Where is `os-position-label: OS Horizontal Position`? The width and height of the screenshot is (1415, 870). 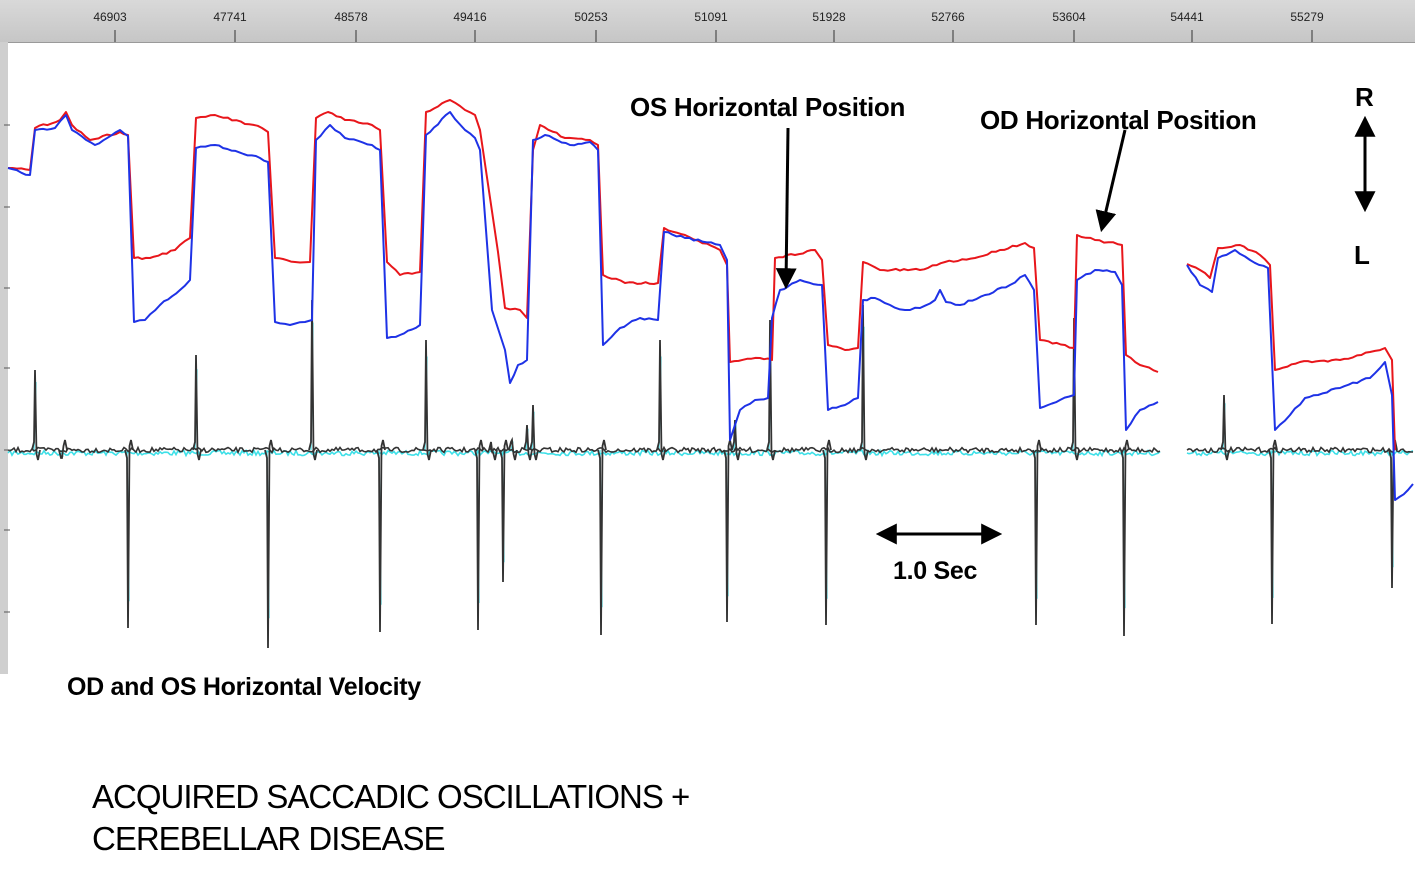
os-position-label: OS Horizontal Position is located at coordinates (768, 107).